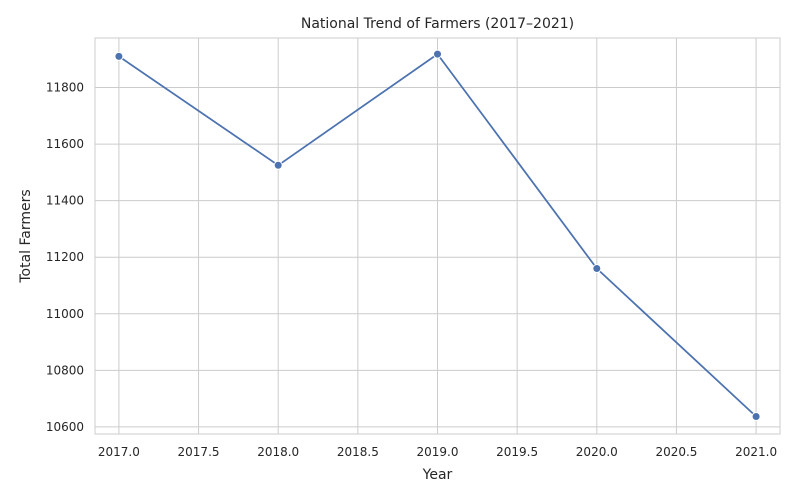 The width and height of the screenshot is (800, 504). What do you see at coordinates (119, 452) in the screenshot?
I see `x-tick-label: 2017.0` at bounding box center [119, 452].